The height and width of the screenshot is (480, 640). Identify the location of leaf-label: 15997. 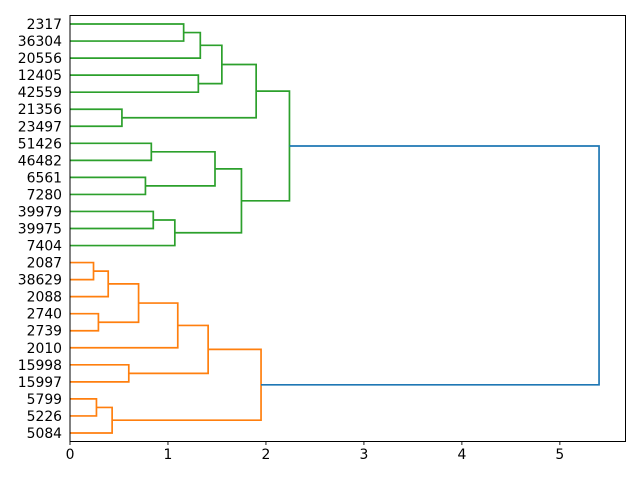
(40, 383).